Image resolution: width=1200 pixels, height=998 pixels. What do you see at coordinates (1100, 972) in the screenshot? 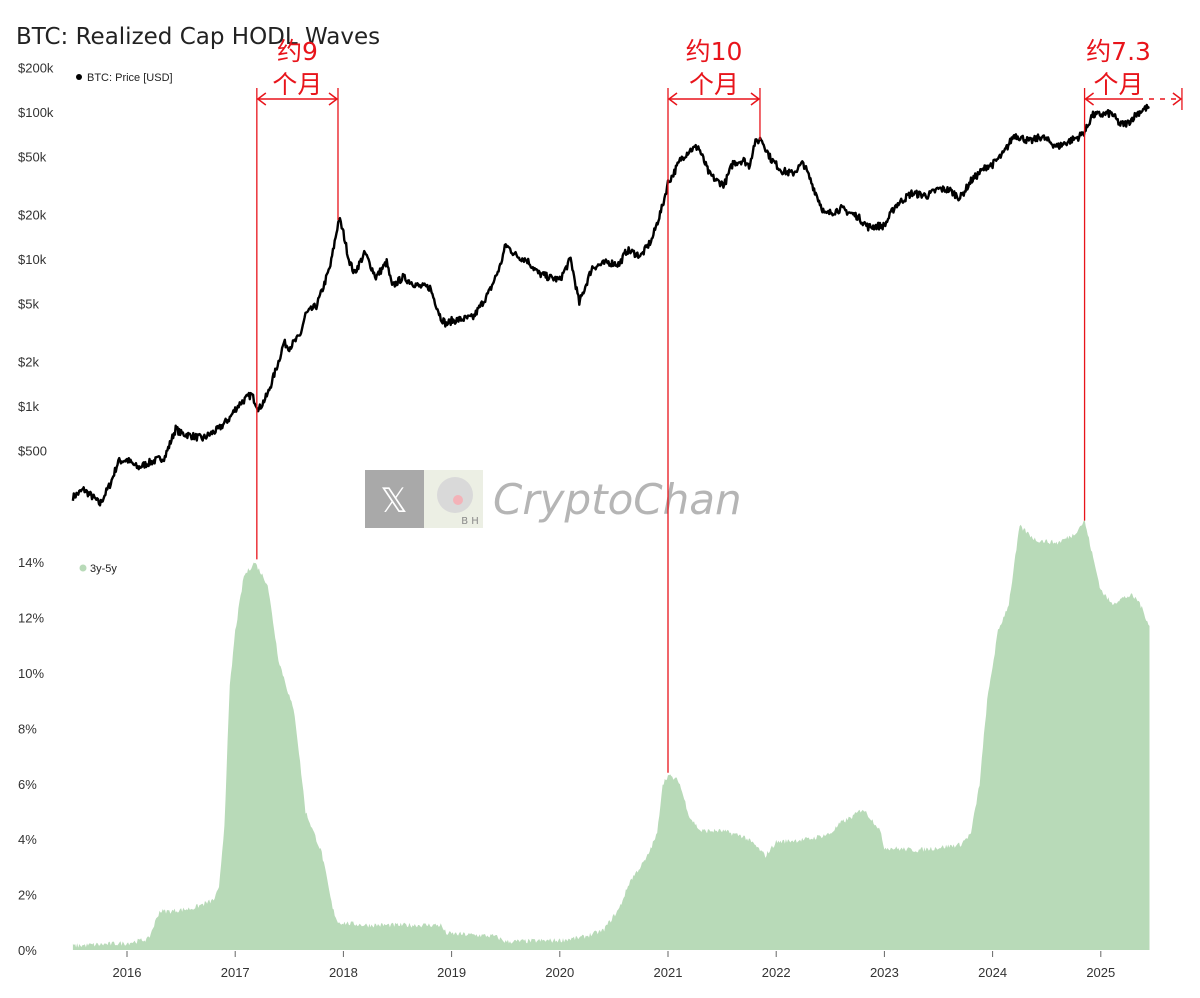
I see `x-tick-label: 2025` at bounding box center [1100, 972].